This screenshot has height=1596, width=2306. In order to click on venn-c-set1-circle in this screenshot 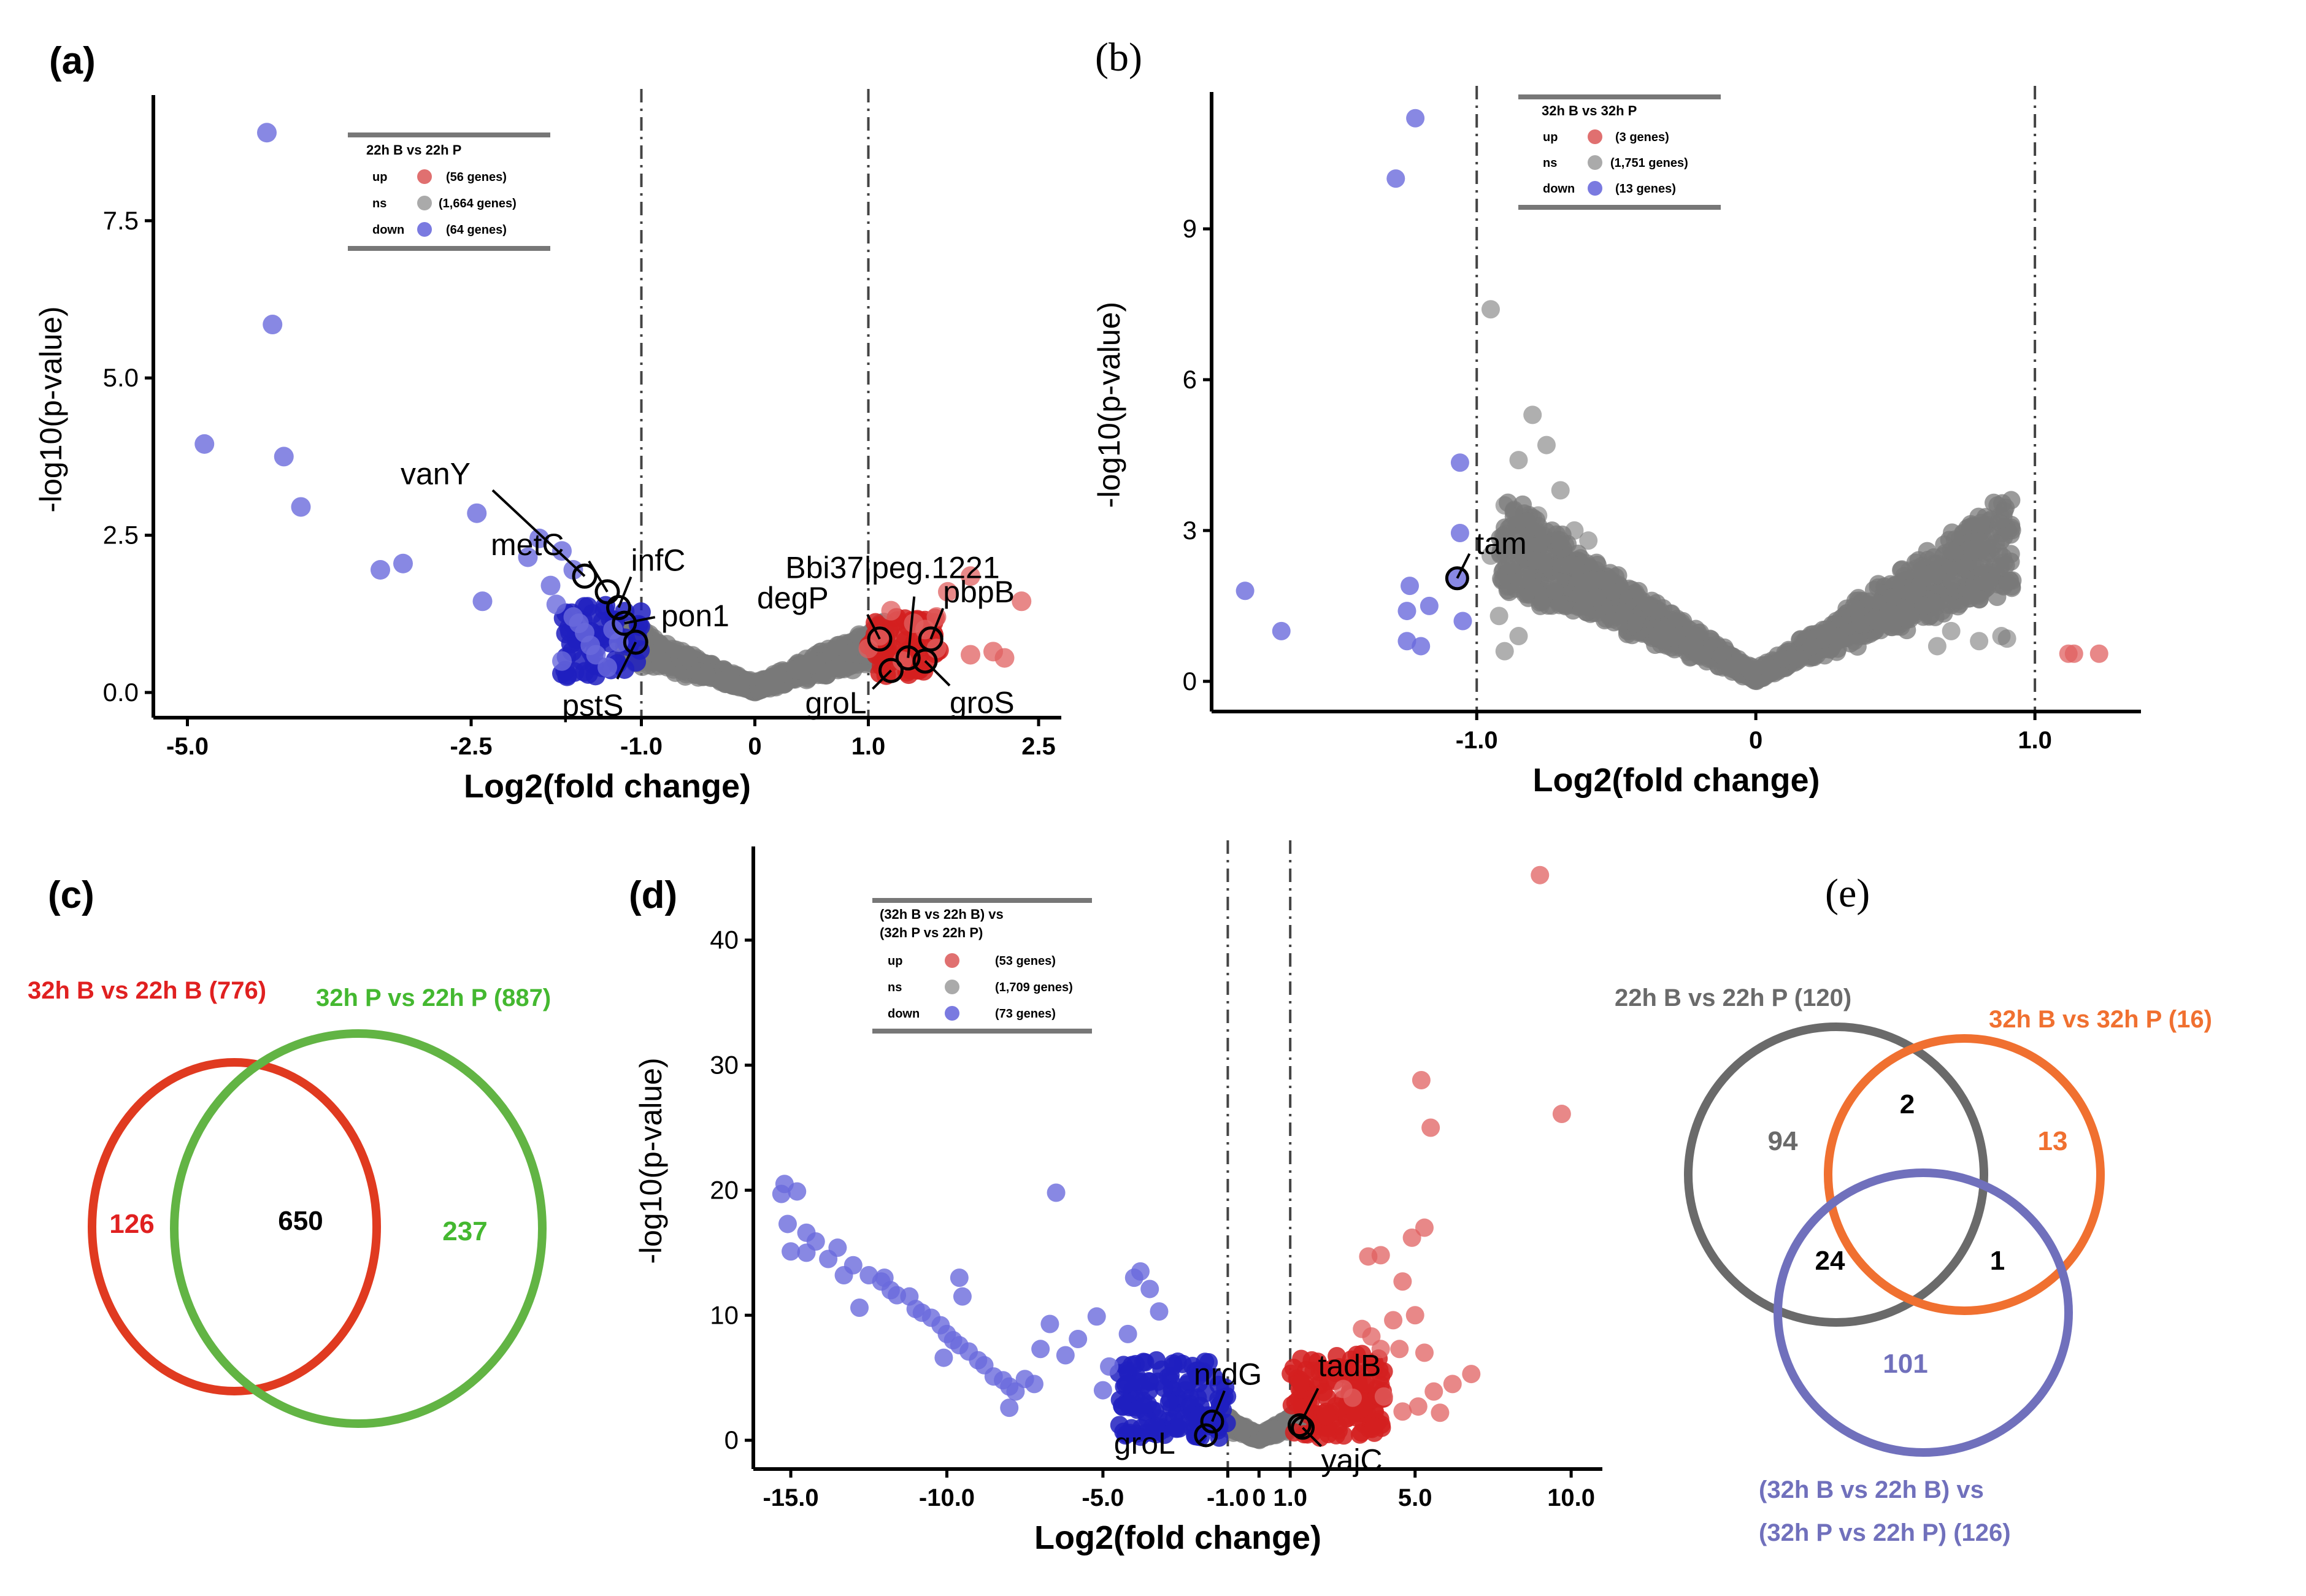, I will do `click(234, 1226)`.